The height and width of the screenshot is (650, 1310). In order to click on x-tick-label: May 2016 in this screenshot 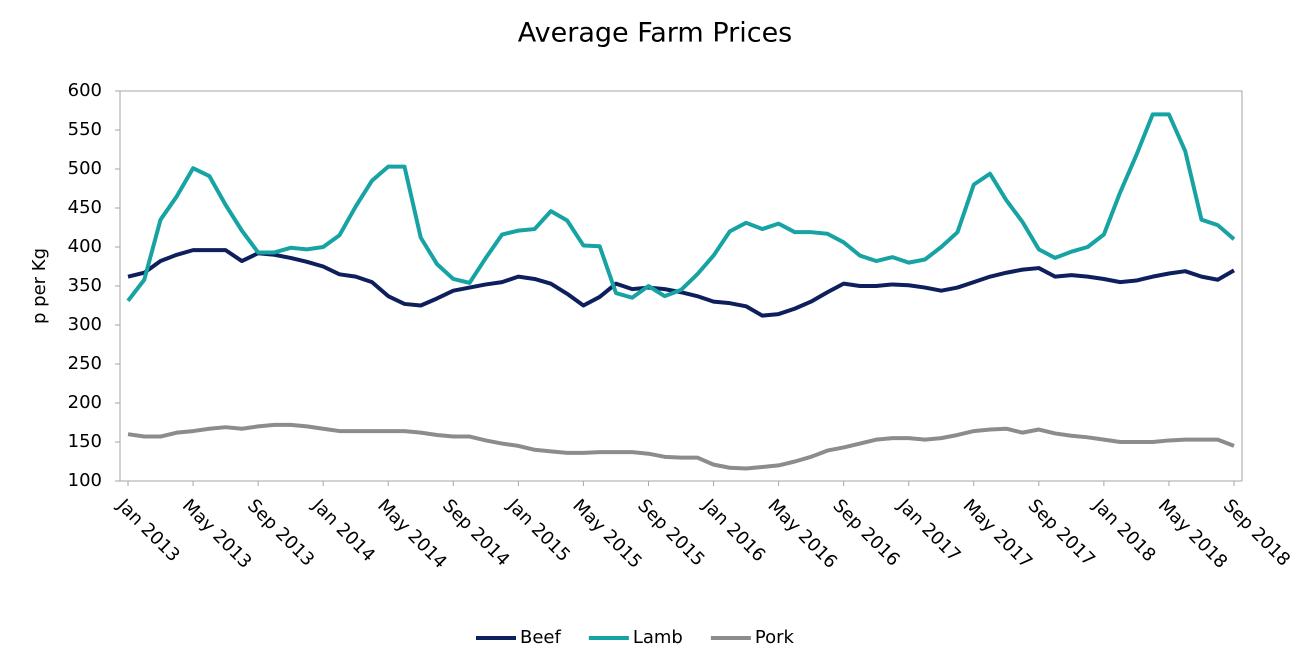, I will do `click(803, 534)`.